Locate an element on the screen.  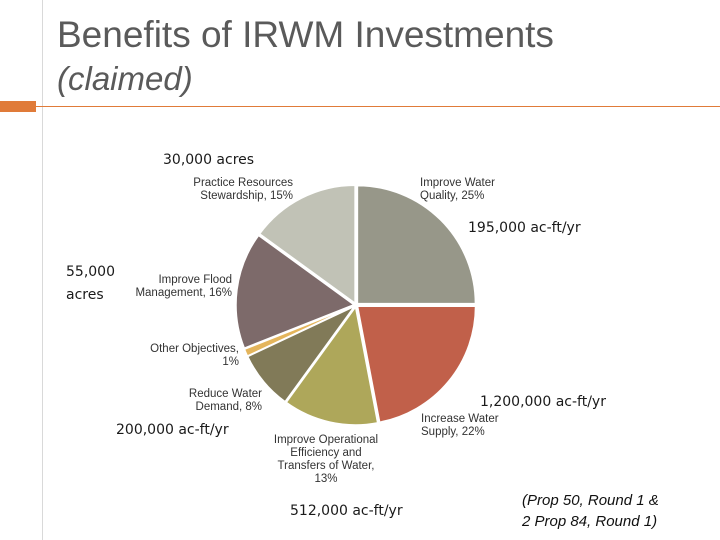
page-title: Benefits of IRWM Investments is located at coordinates (305, 34).